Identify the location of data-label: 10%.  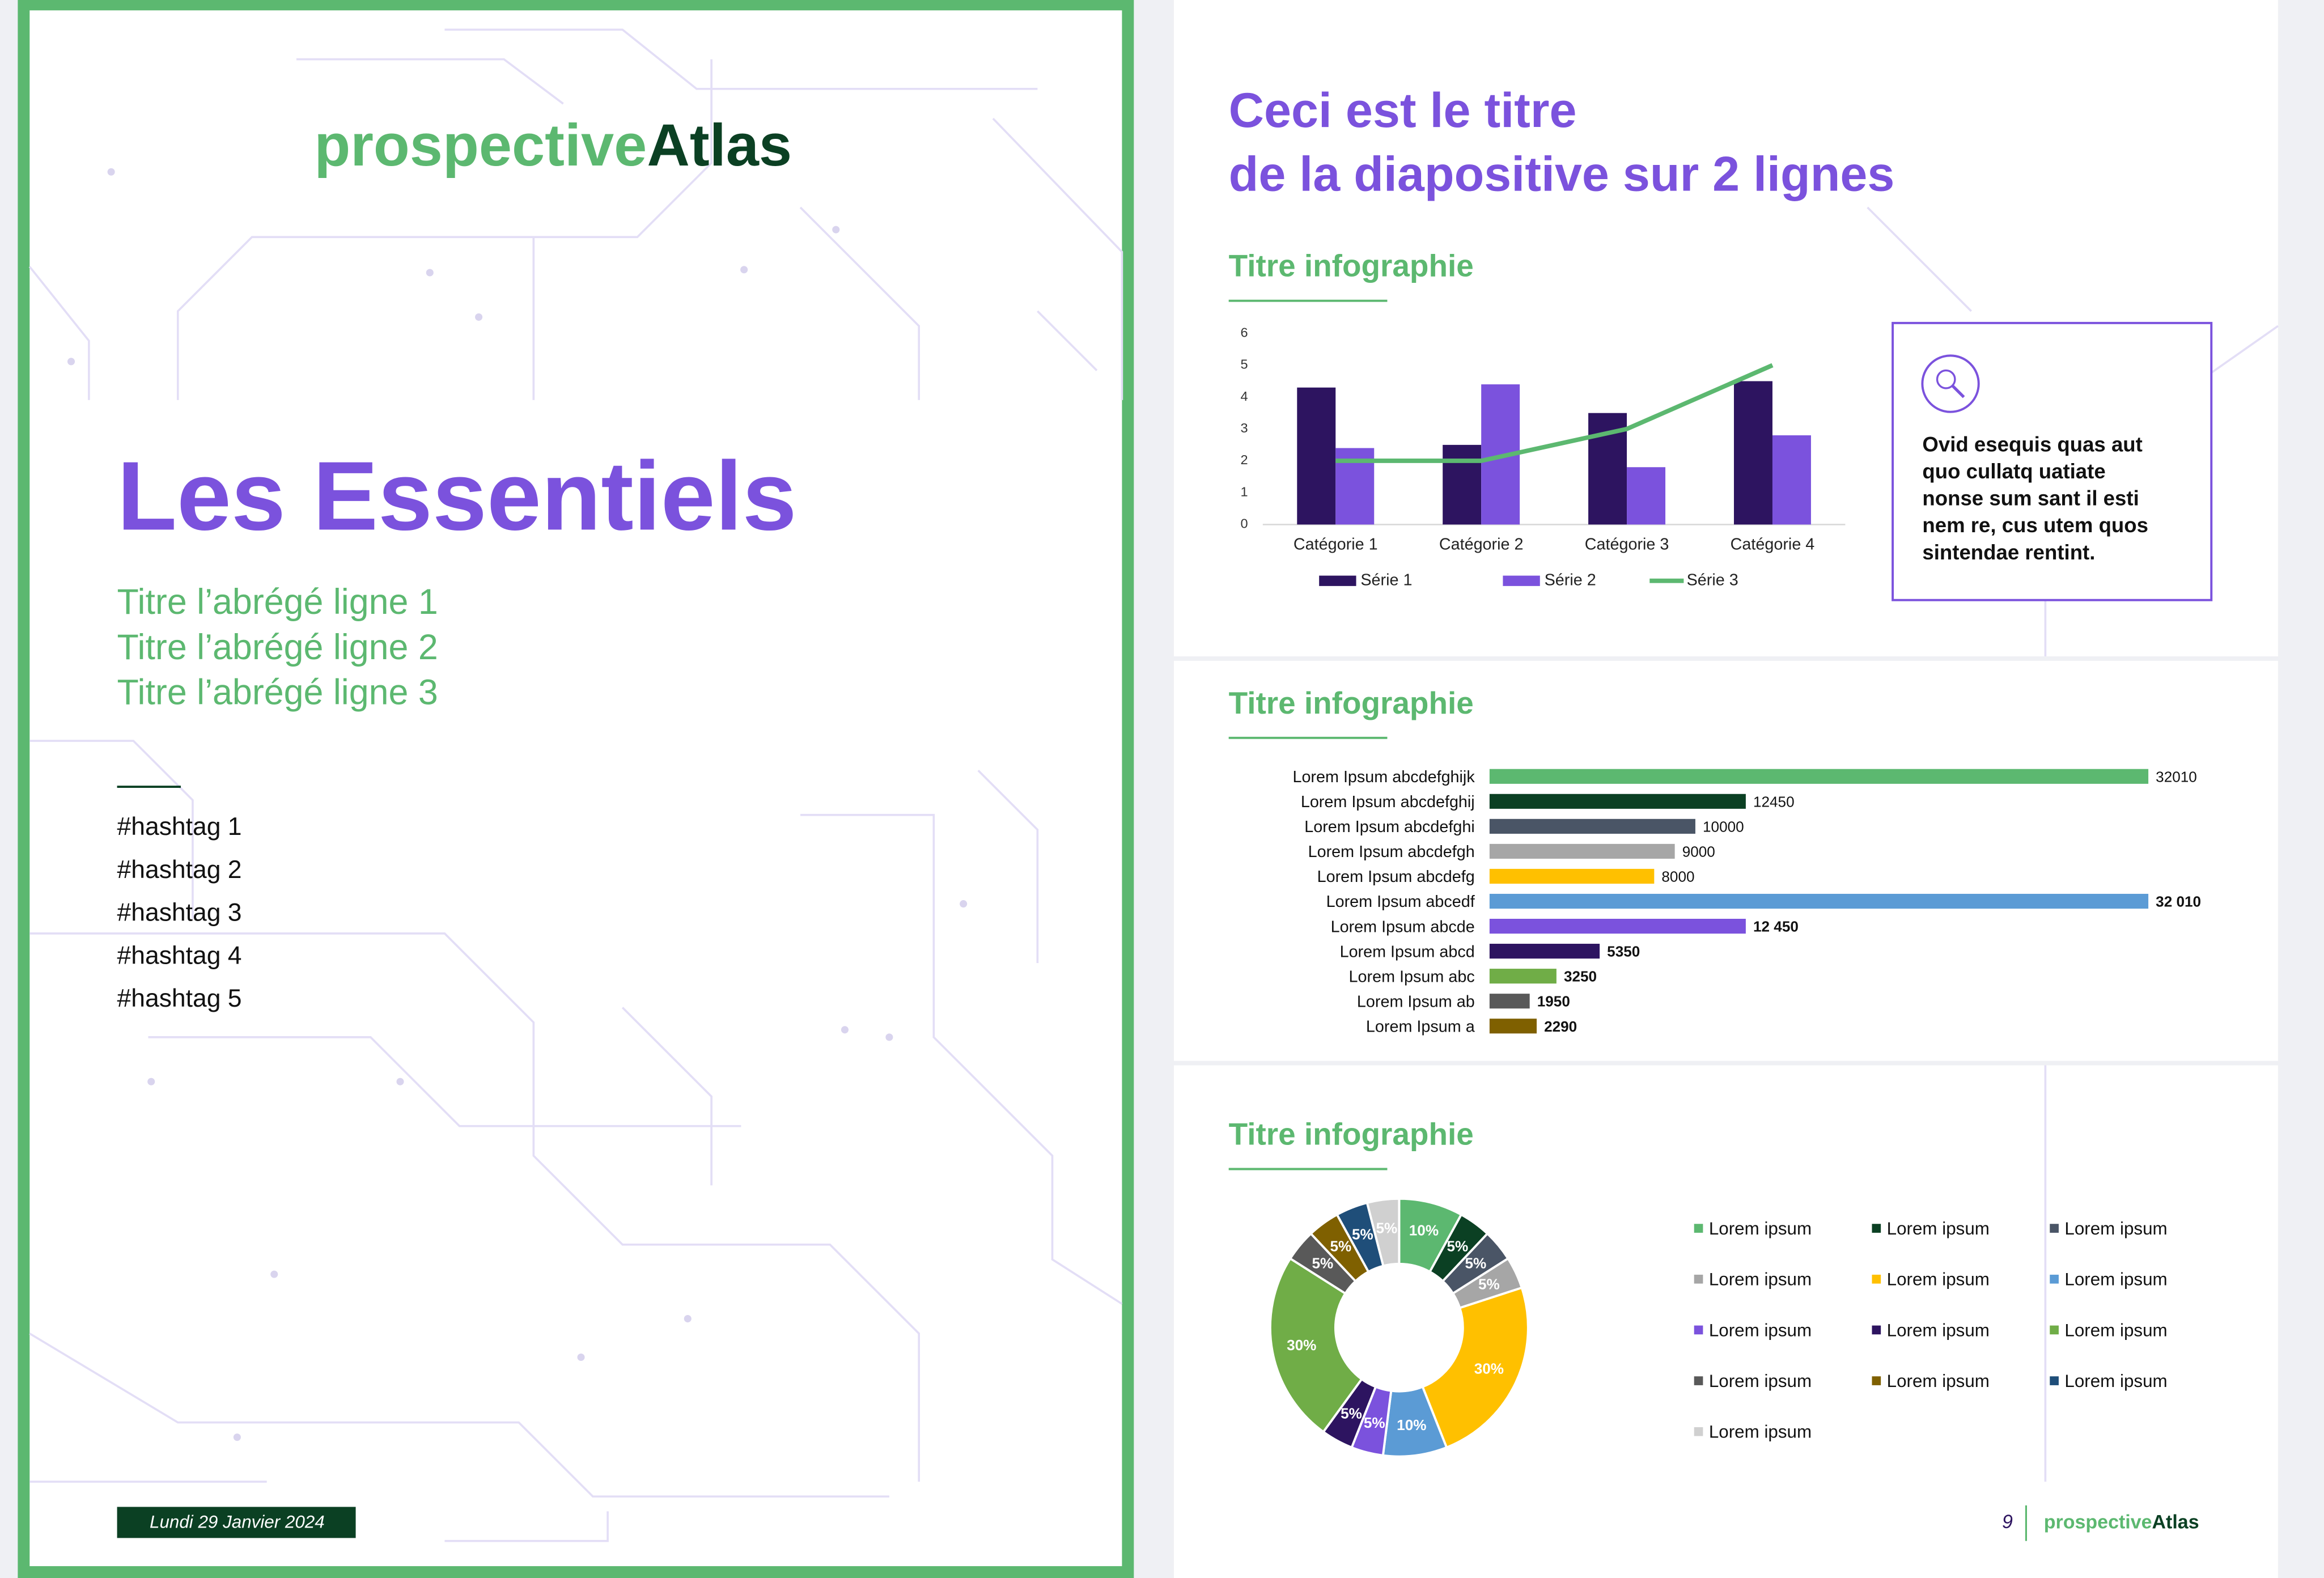
(1411, 1424).